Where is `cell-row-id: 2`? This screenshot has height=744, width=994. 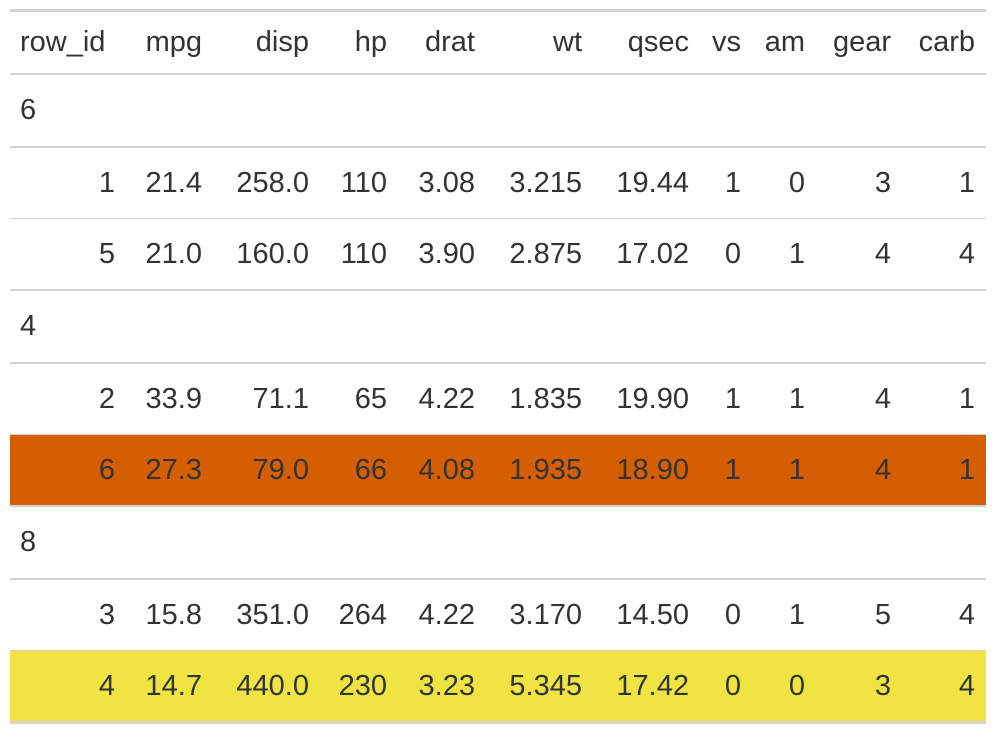
cell-row-id: 2 is located at coordinates (106, 398).